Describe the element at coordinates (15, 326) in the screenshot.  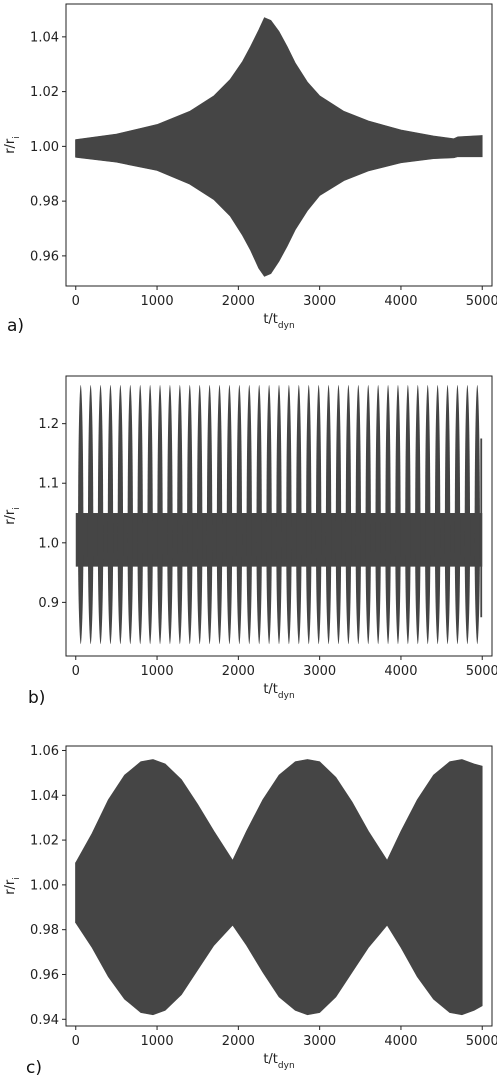
I see `panel-label: a)` at that location.